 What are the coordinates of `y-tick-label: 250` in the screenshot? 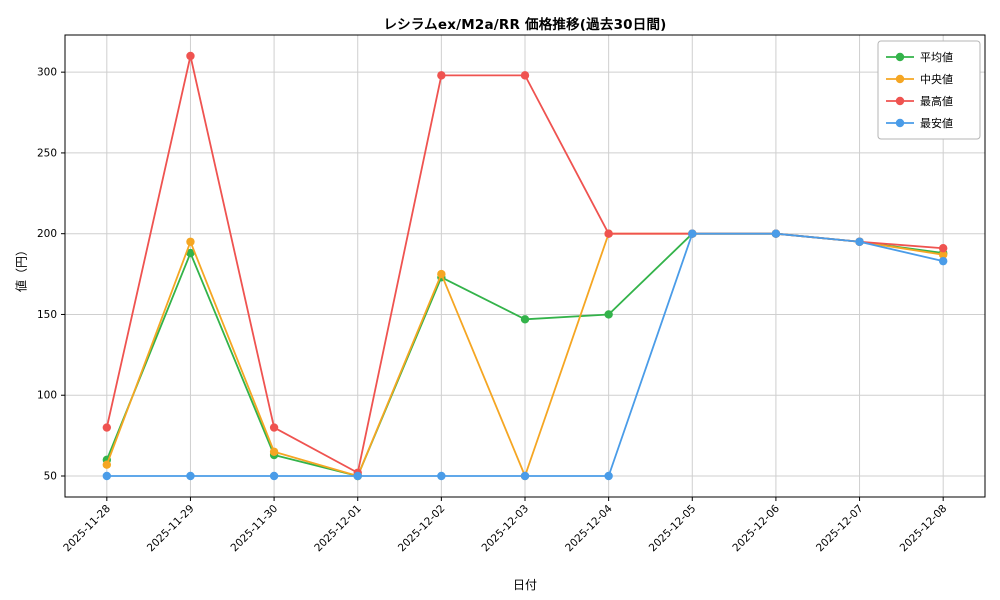 It's located at (47, 153).